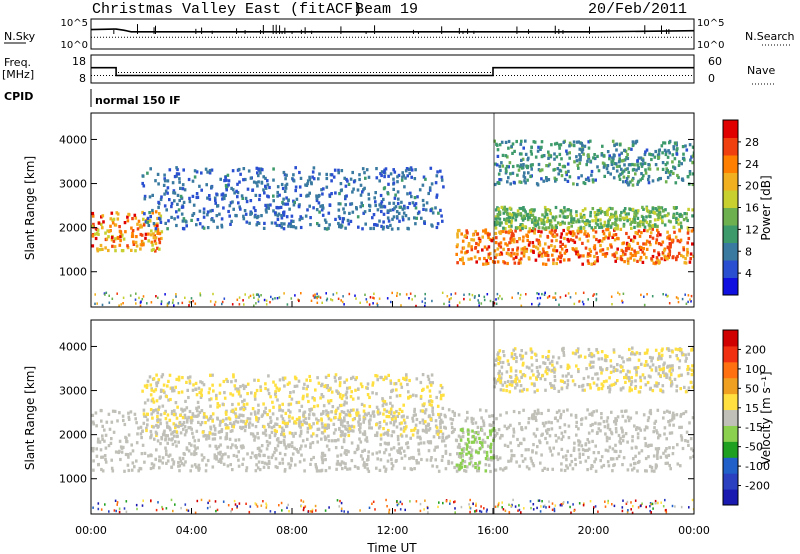 Image resolution: width=800 pixels, height=554 pixels. I want to click on nsearch-label: N.Search, so click(770, 36).